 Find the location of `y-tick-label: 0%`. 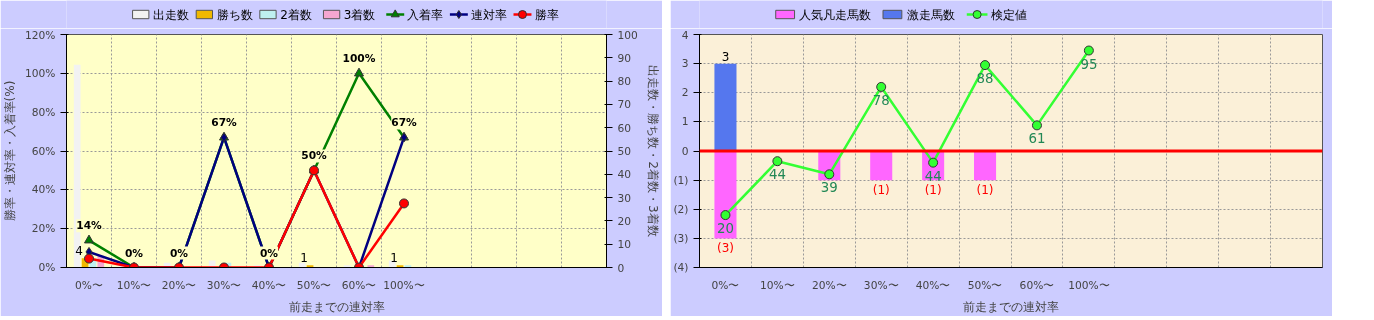

y-tick-label: 0% is located at coordinates (47, 267).